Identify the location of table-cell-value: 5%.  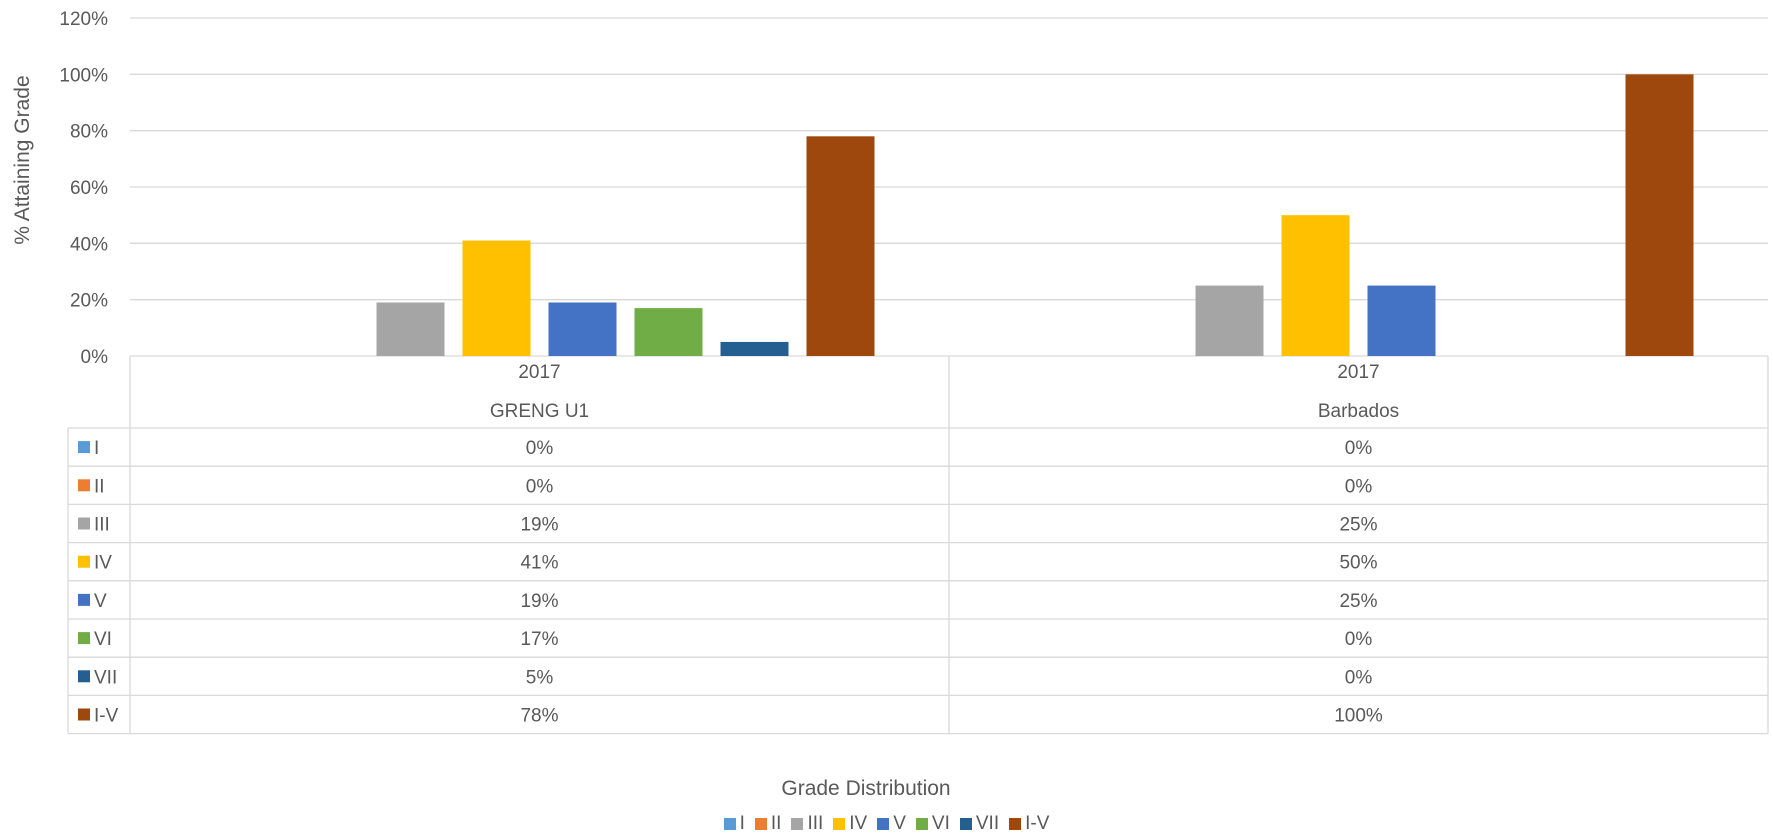
(540, 677).